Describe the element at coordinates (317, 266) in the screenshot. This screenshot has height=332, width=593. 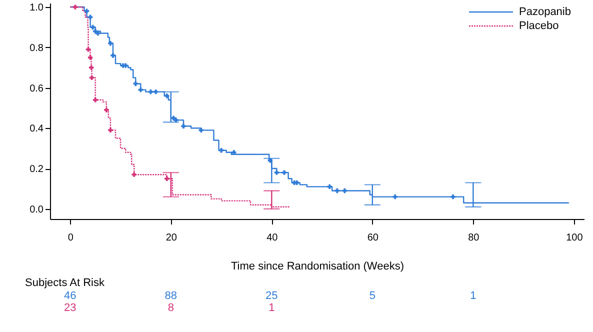
I see `x-axis-title: Time since Randomisation (Weeks)` at that location.